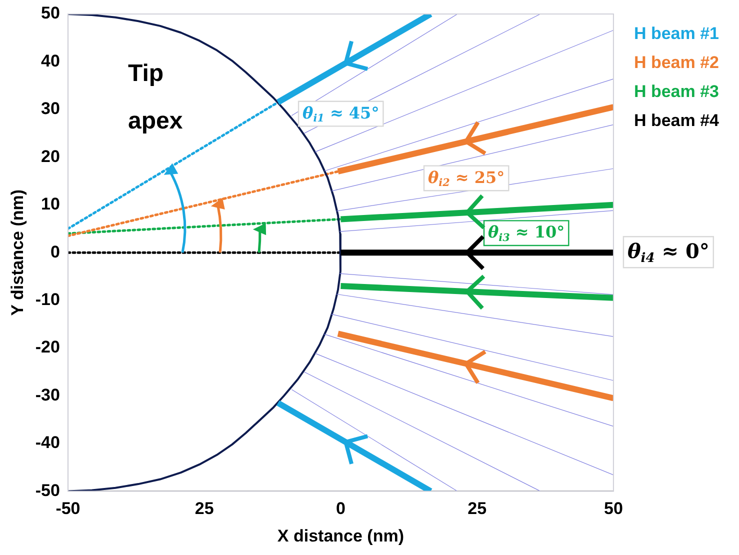 The width and height of the screenshot is (739, 555). Describe the element at coordinates (677, 120) in the screenshot. I see `text: H beam #4` at that location.